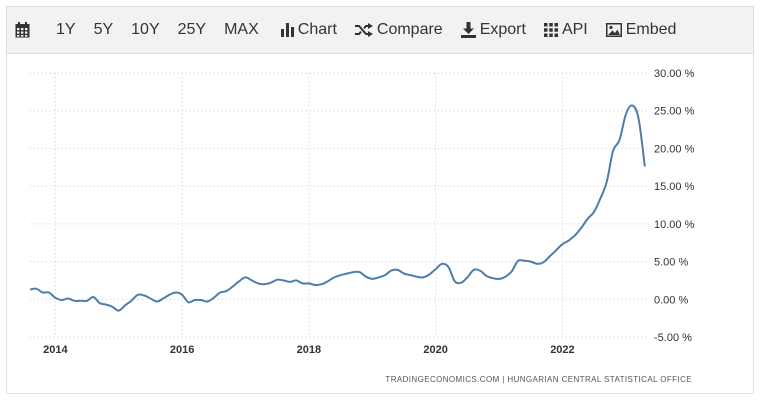 The width and height of the screenshot is (764, 402). Describe the element at coordinates (640, 30) in the screenshot. I see `embed-button: Embed` at that location.